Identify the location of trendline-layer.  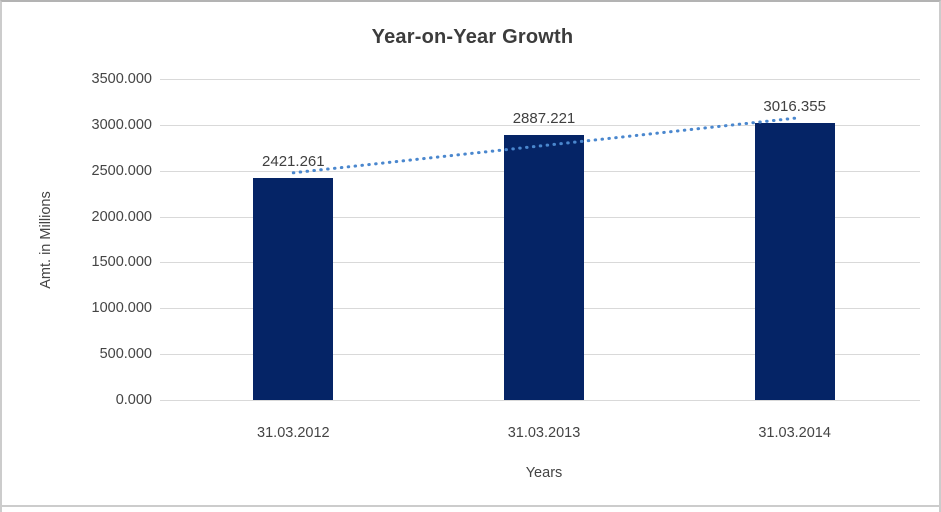
(544, 145).